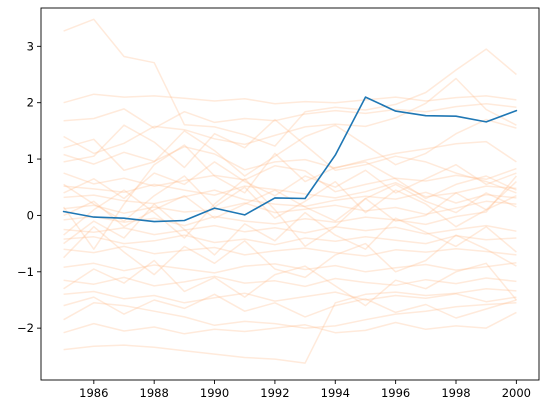 This screenshot has width=546, height=413. Describe the element at coordinates (335, 393) in the screenshot. I see `x-tick-label: 1994` at that location.